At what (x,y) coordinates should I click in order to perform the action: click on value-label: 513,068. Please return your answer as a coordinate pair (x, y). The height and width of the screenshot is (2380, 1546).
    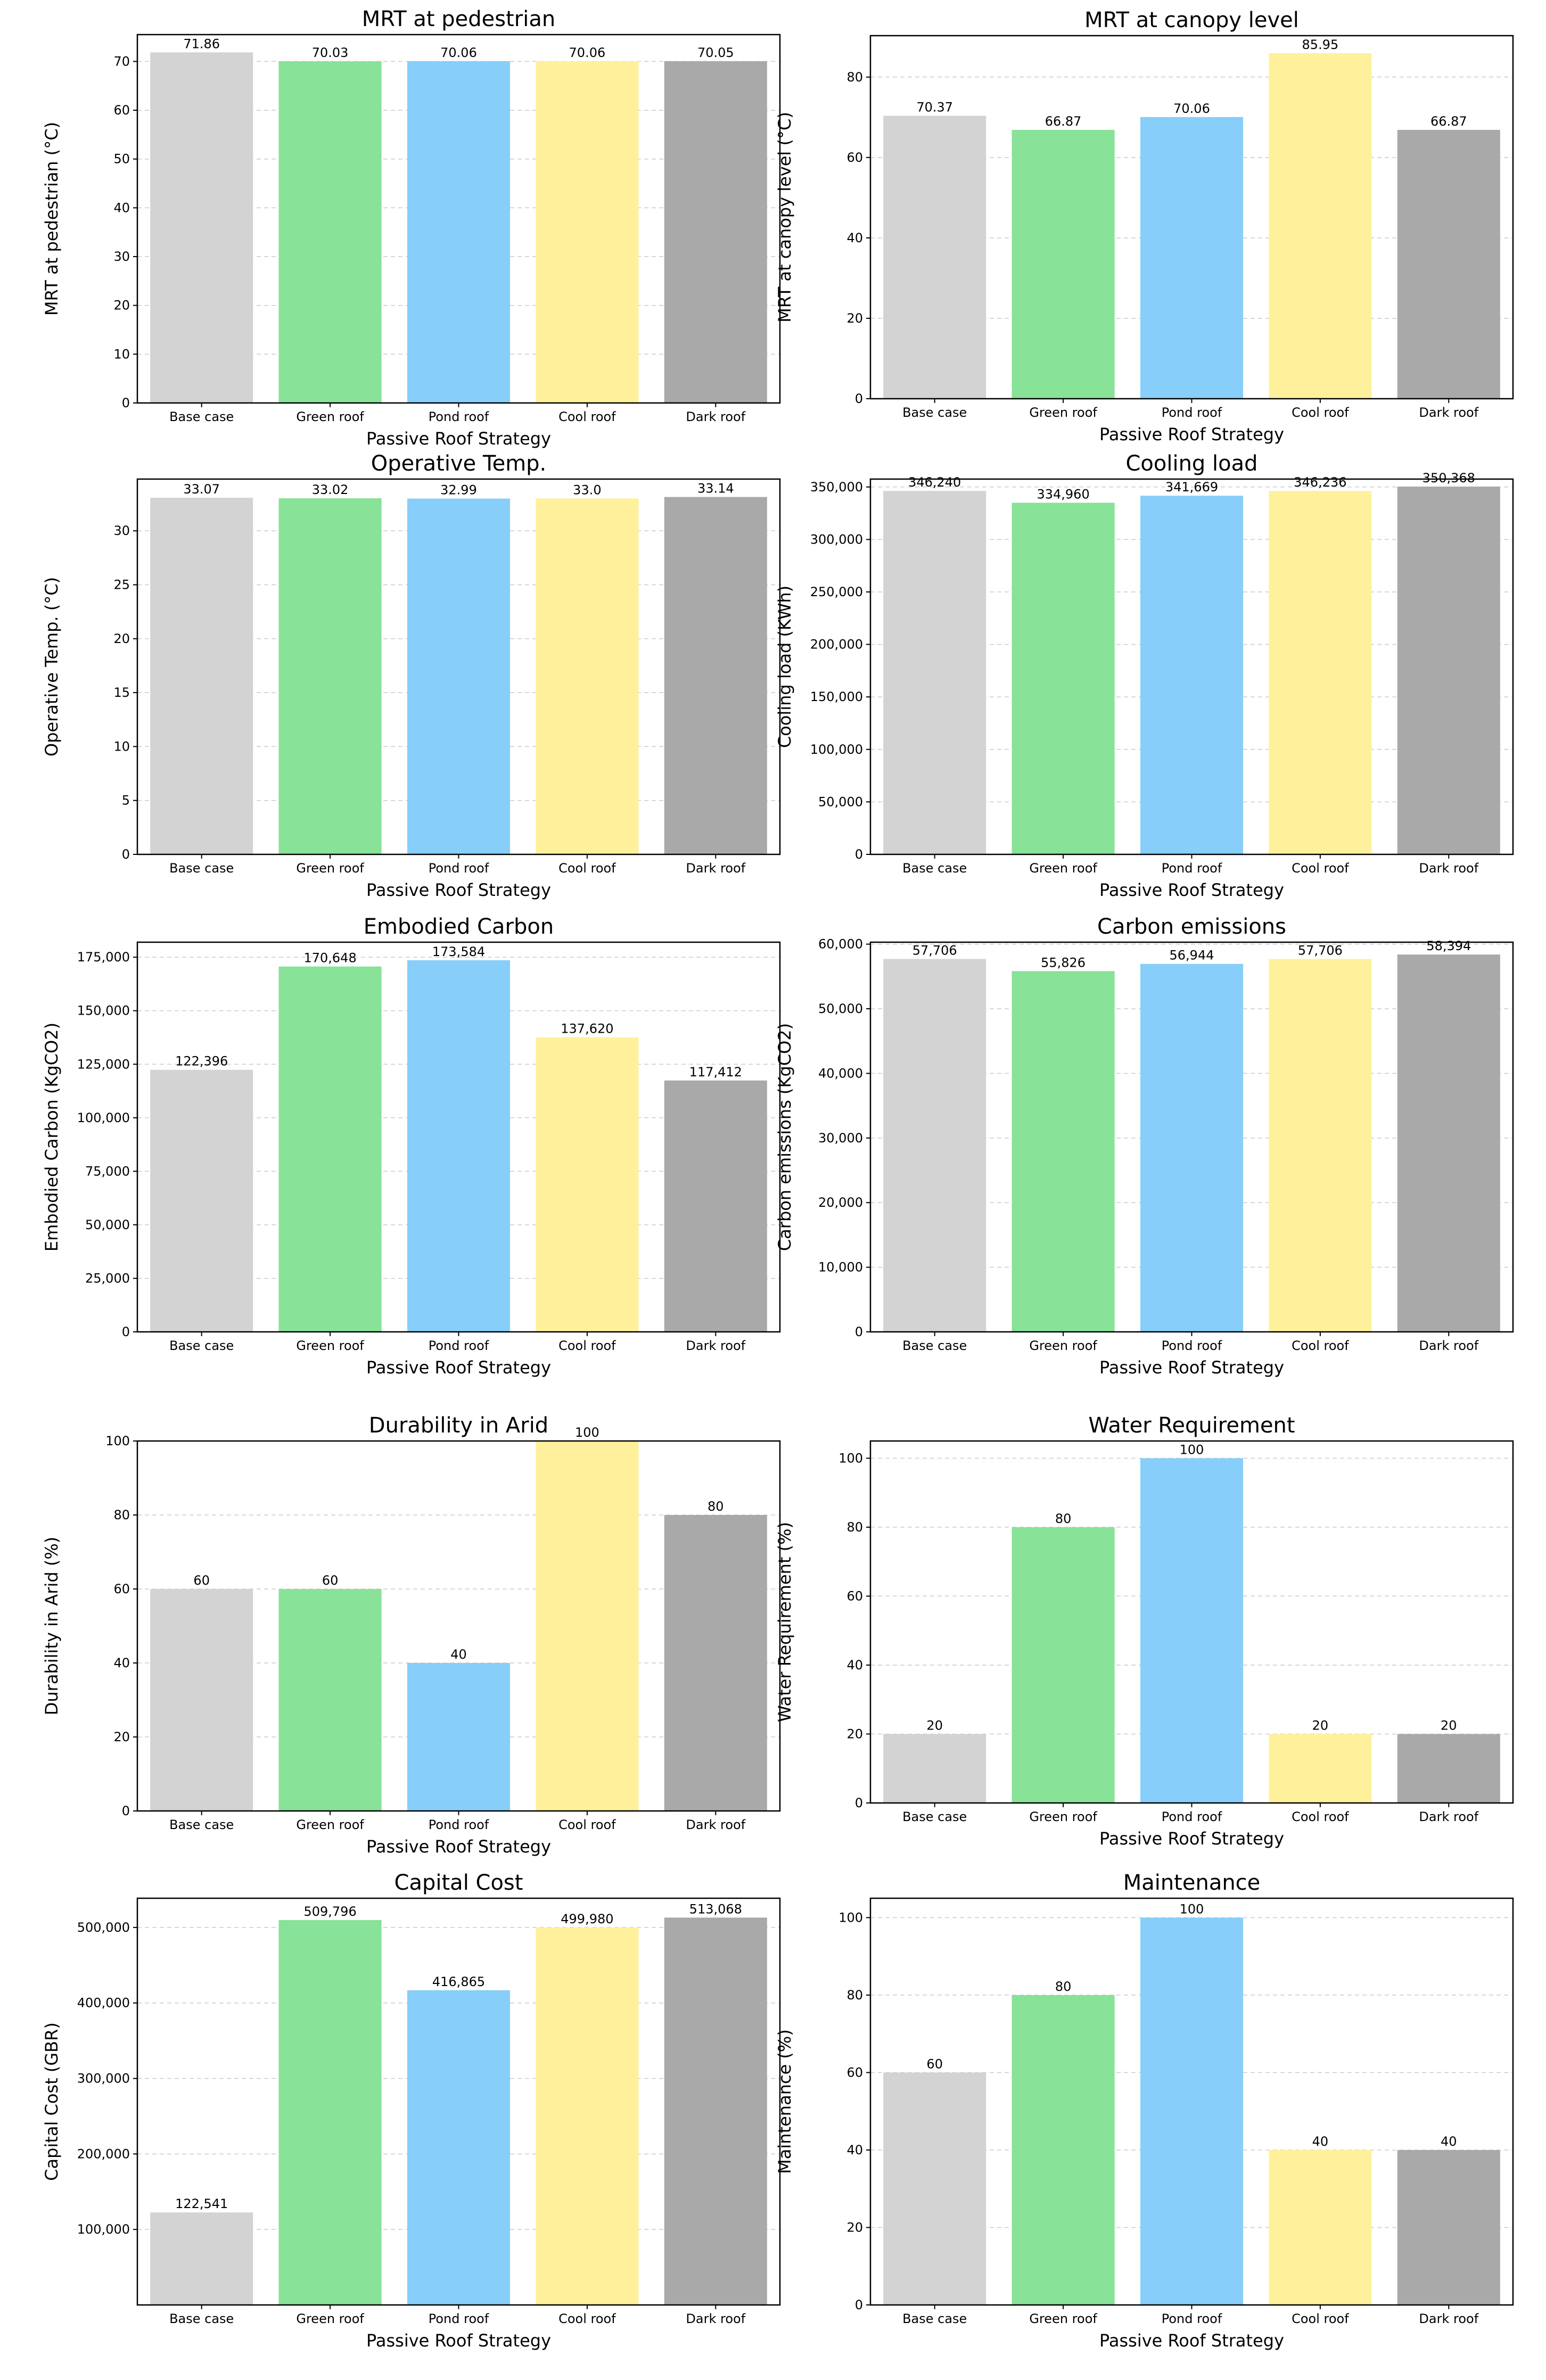
    Looking at the image, I should click on (715, 1908).